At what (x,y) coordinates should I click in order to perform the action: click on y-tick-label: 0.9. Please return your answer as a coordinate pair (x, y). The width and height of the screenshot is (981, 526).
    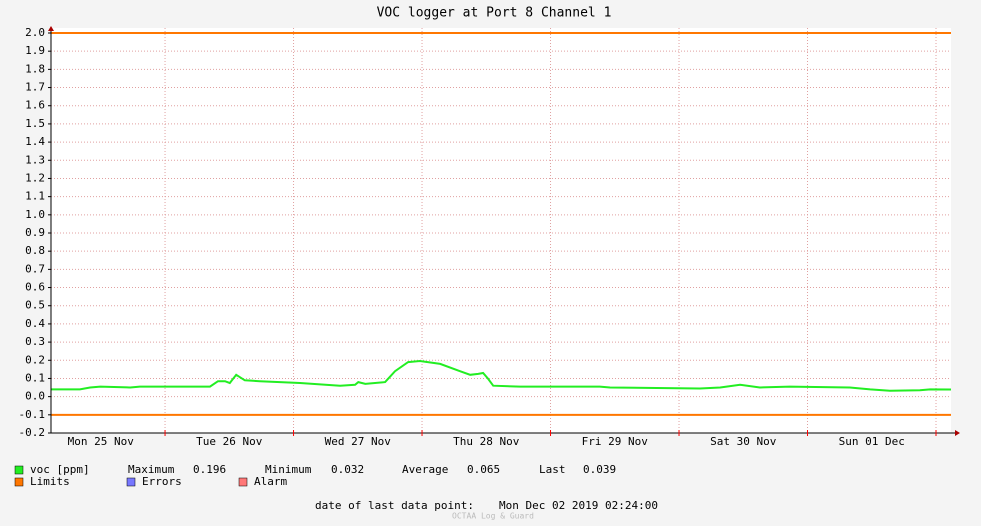
    Looking at the image, I should click on (35, 232).